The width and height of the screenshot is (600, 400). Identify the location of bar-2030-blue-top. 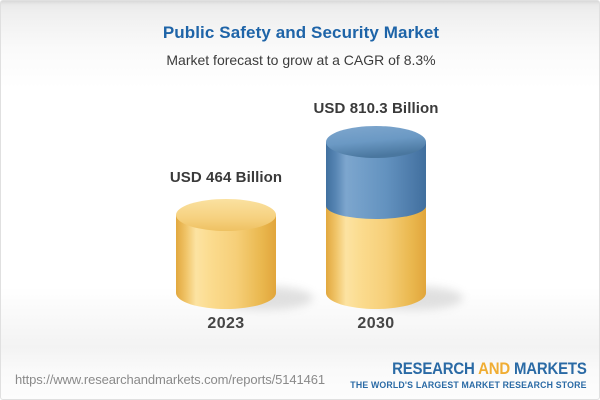
(376, 142).